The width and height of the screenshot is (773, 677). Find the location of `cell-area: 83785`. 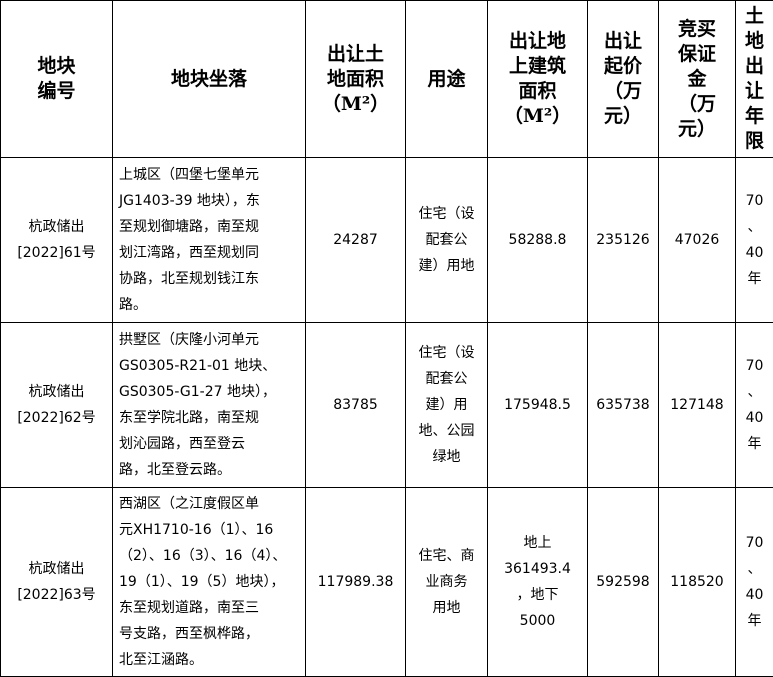

cell-area: 83785 is located at coordinates (355, 405).